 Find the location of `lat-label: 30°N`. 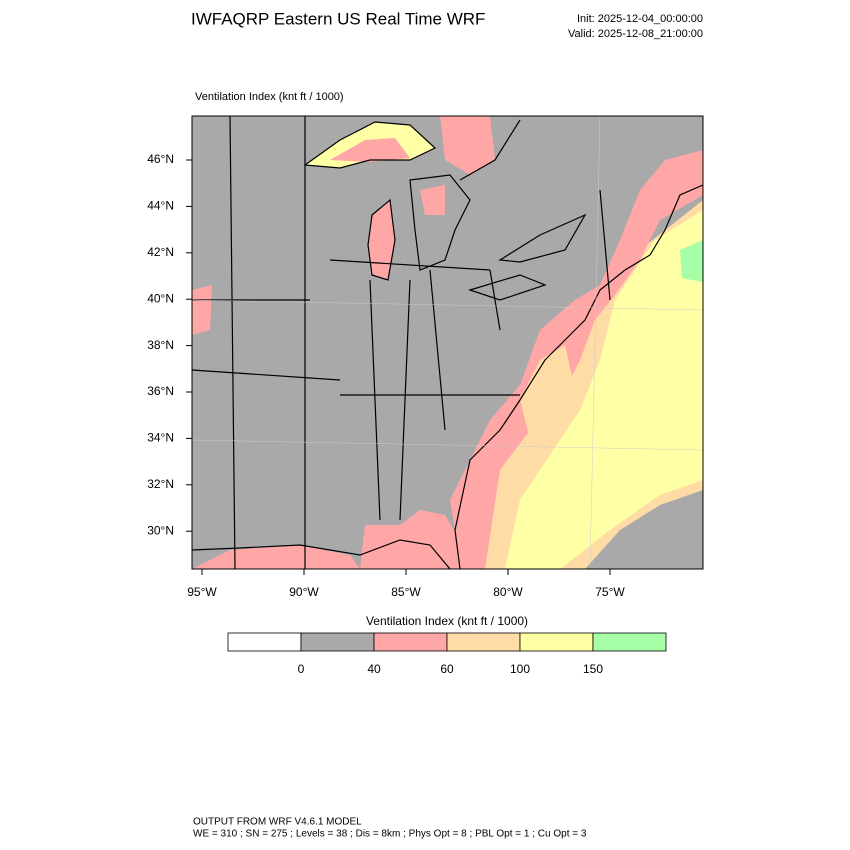

lat-label: 30°N is located at coordinates (160, 530).